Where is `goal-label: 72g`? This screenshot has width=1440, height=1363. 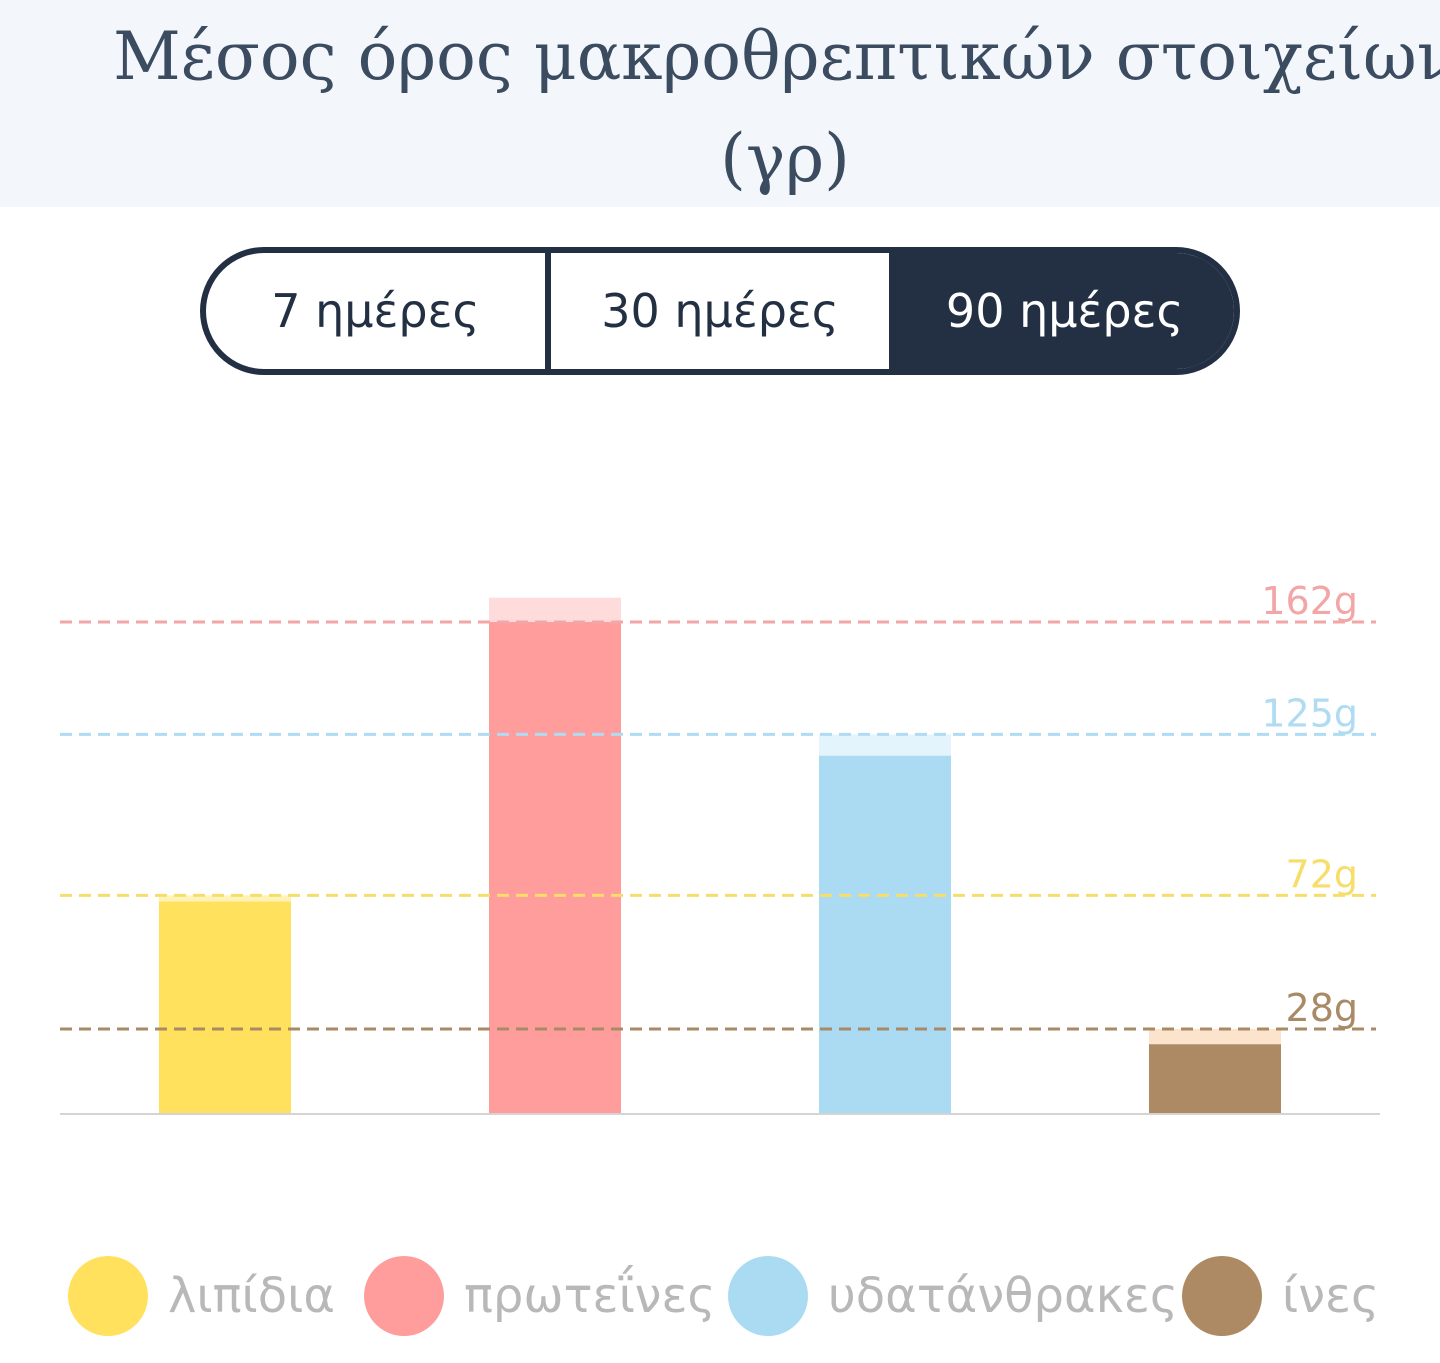
goal-label: 72g is located at coordinates (1322, 874).